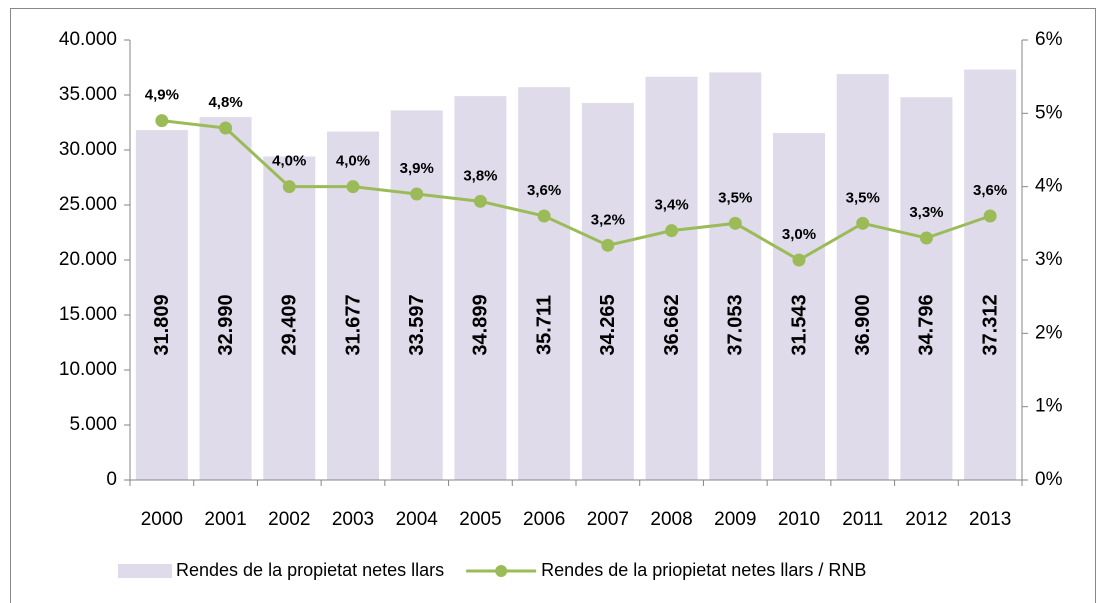  Describe the element at coordinates (226, 324) in the screenshot. I see `bar-value-label: 32.990` at that location.